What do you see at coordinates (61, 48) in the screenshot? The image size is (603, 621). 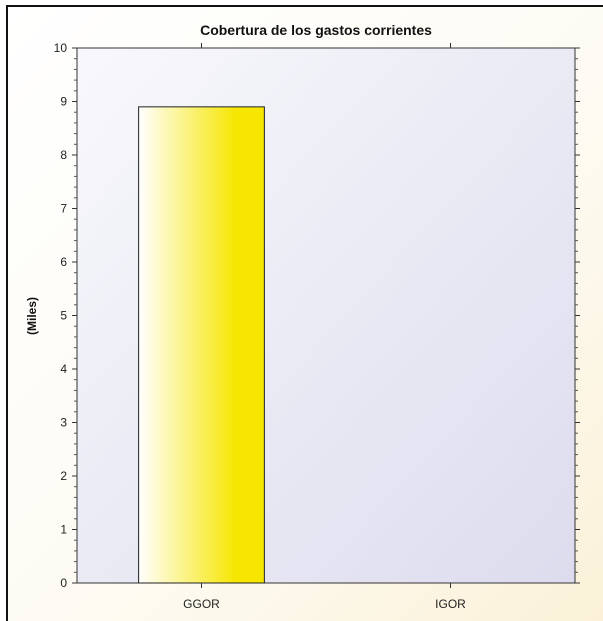 I see `y-tick-label: 10` at bounding box center [61, 48].